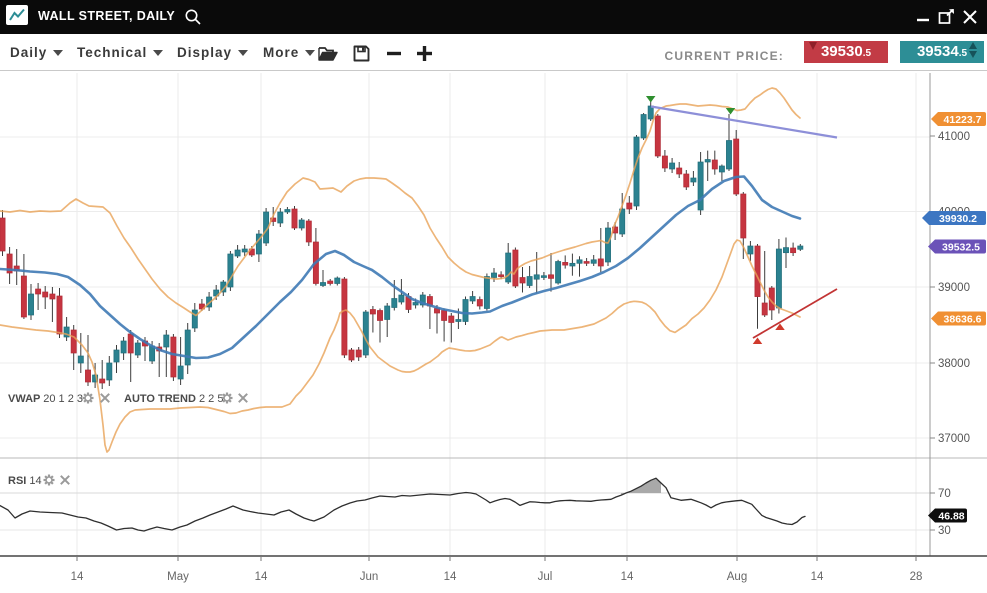  What do you see at coordinates (944, 494) in the screenshot?
I see `svg-text: 70` at bounding box center [944, 494].